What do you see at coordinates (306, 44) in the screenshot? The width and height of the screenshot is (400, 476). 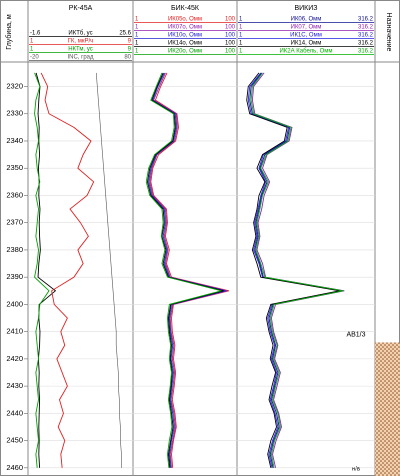 I see `legend-entry: ИК14, Омм` at bounding box center [306, 44].